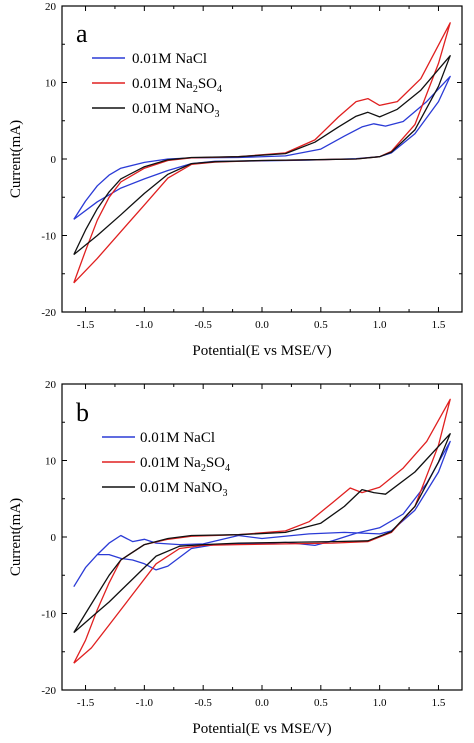 The height and width of the screenshot is (743, 474). Describe the element at coordinates (82, 33) in the screenshot. I see `panel-label: a` at that location.